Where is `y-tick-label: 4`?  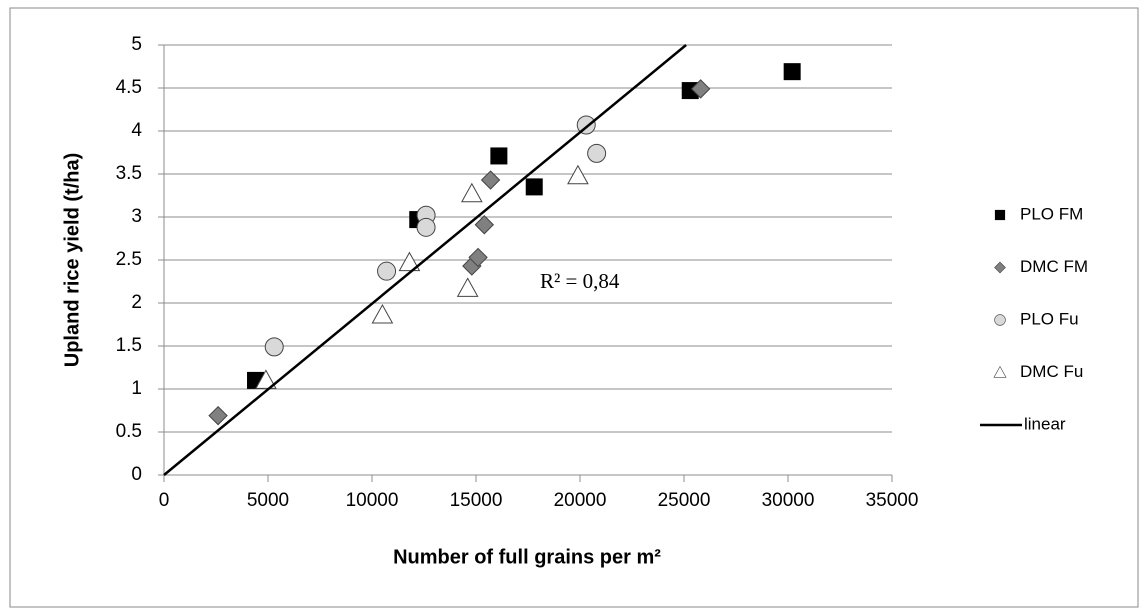
y-tick-label: 4 is located at coordinates (136, 130).